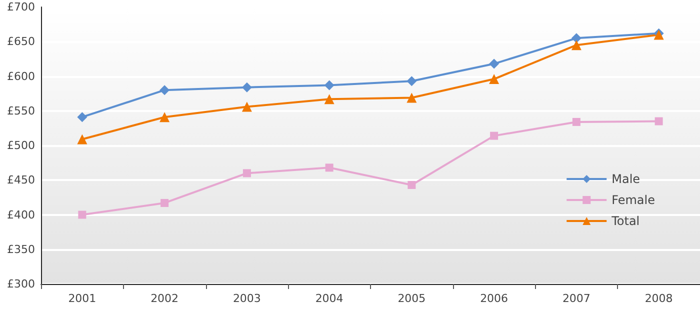 The width and height of the screenshot is (700, 309). I want to click on y-tick-label: £450, so click(21, 180).